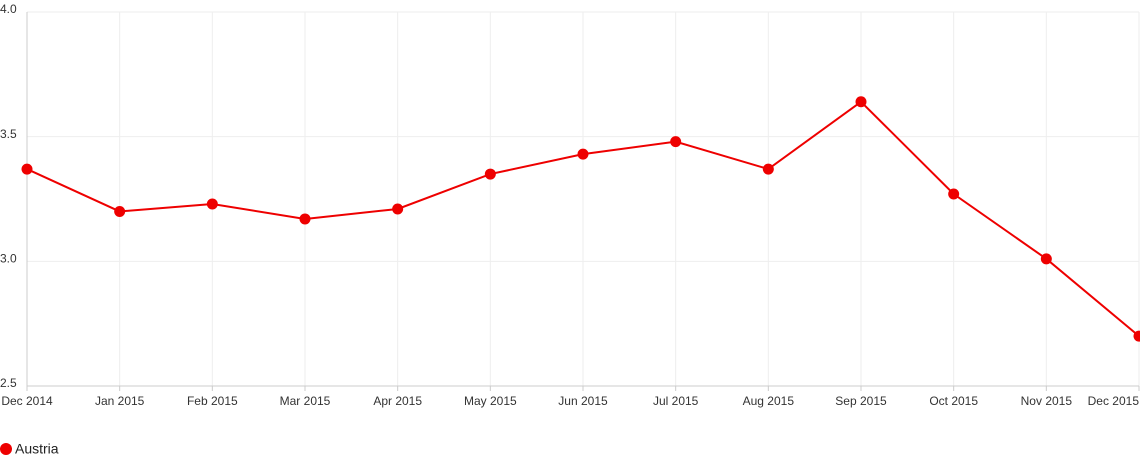 The image size is (1140, 461). I want to click on x-tick-label: Mar 2015, so click(305, 401).